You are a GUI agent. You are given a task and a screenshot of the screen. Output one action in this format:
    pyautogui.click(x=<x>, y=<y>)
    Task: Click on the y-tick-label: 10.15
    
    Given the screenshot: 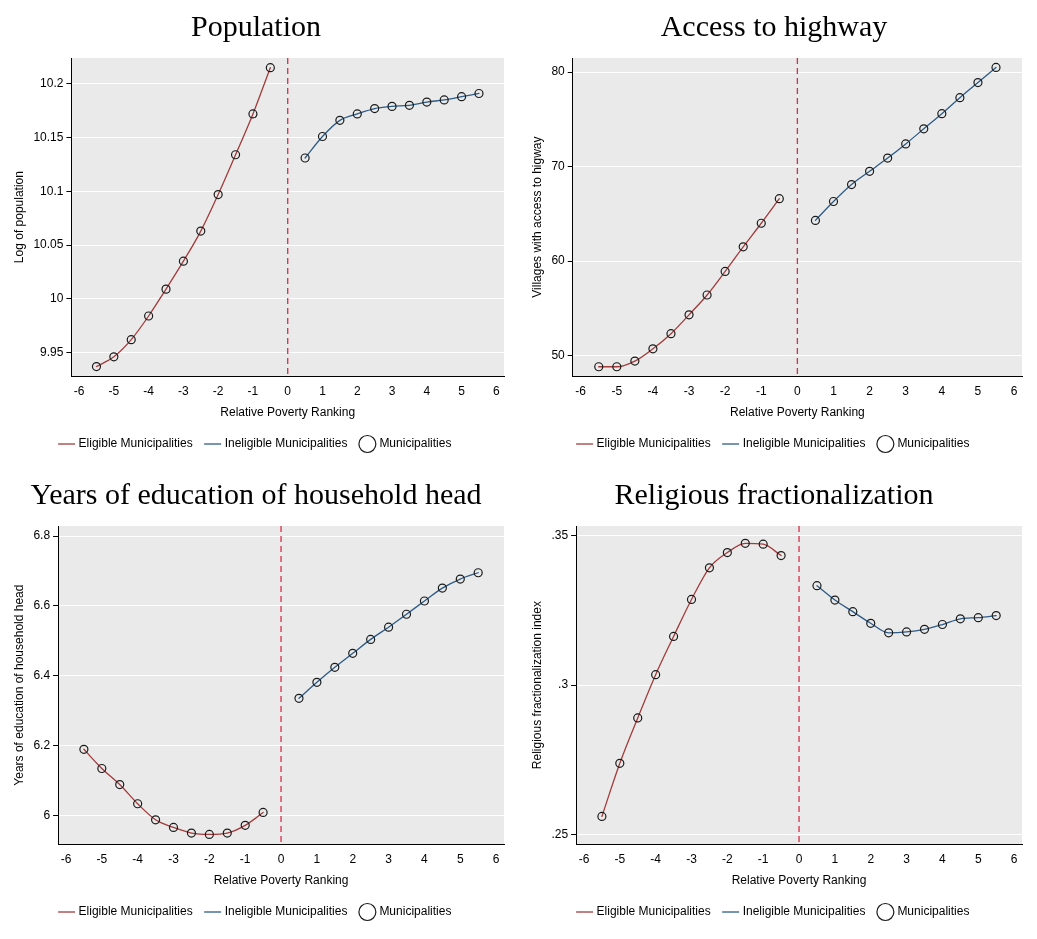 What is the action you would take?
    pyautogui.click(x=48, y=136)
    